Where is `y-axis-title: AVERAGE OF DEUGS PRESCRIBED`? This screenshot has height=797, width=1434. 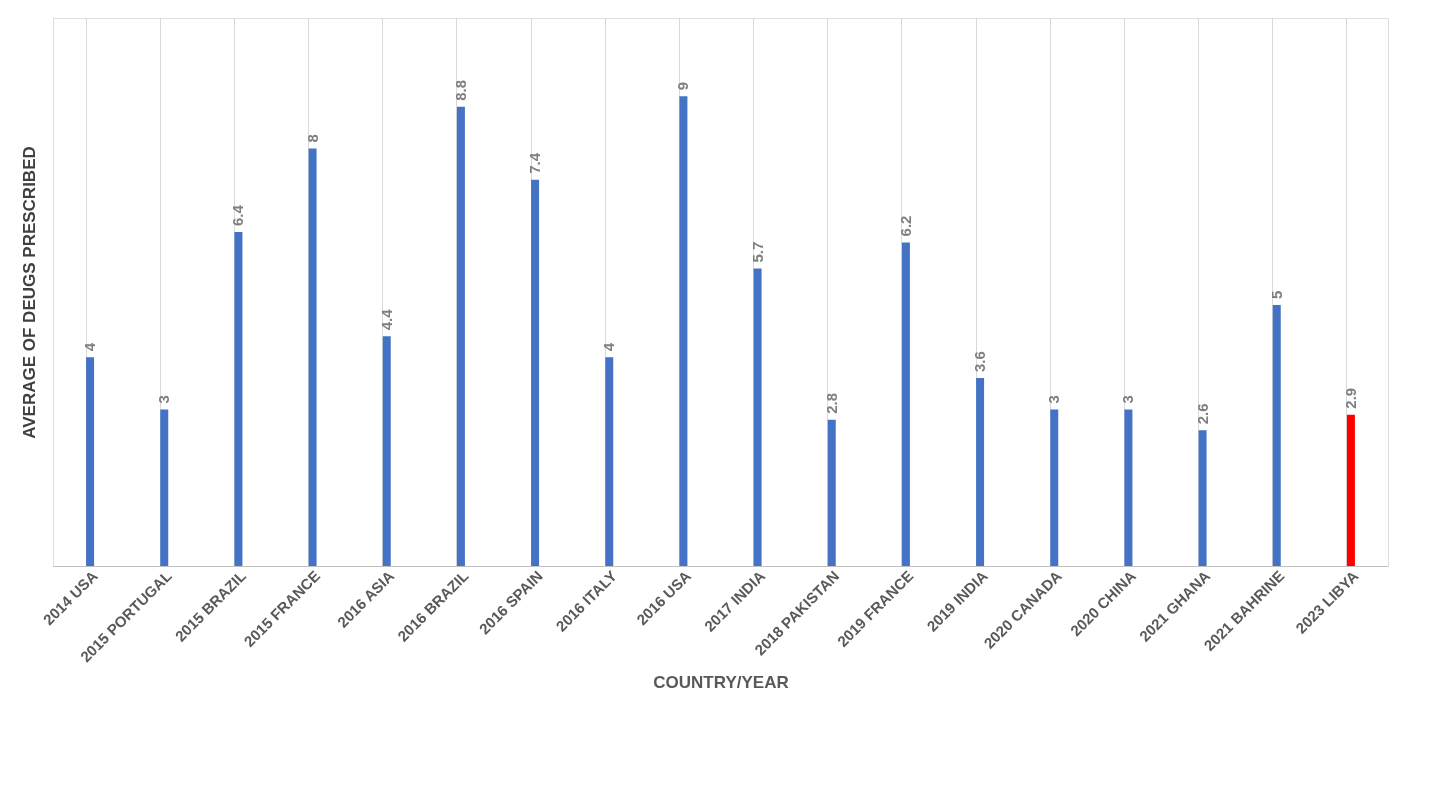
y-axis-title: AVERAGE OF DEUGS PRESCRIBED is located at coordinates (29, 292).